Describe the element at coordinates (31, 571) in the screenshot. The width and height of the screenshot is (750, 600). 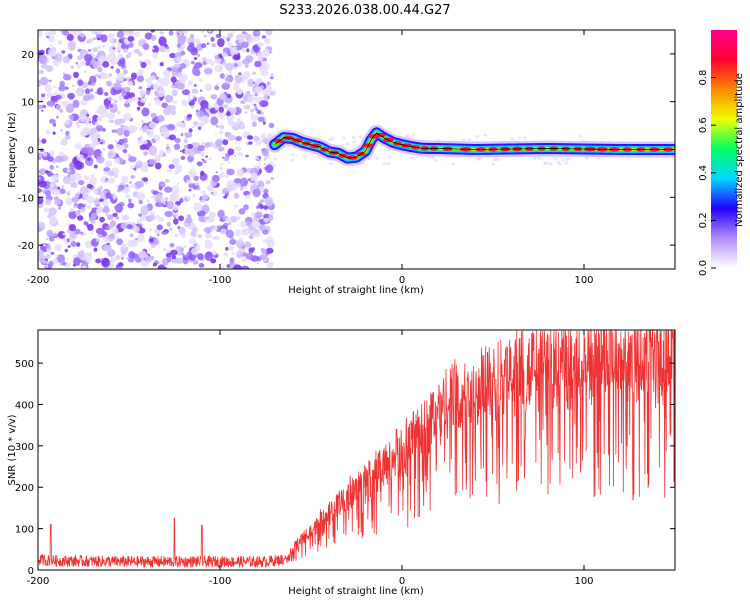
I see `snr-ytick-label: 0` at that location.